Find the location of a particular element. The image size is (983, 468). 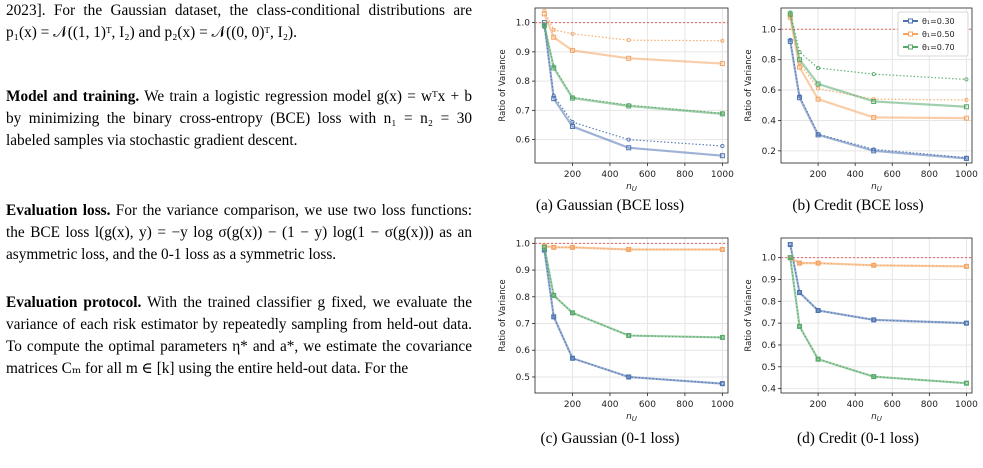

caption-c: (c) Gaussian (0-1 loss) is located at coordinates (610, 438).